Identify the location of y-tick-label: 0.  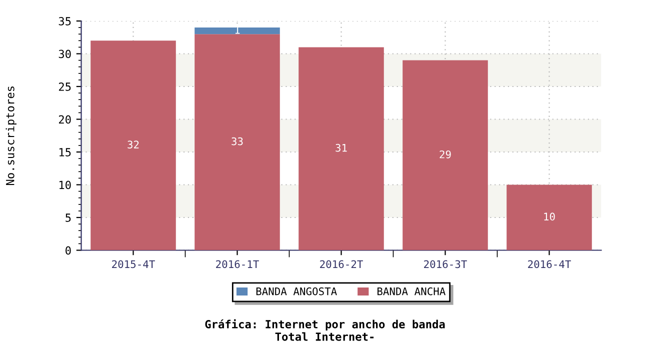
(68, 250).